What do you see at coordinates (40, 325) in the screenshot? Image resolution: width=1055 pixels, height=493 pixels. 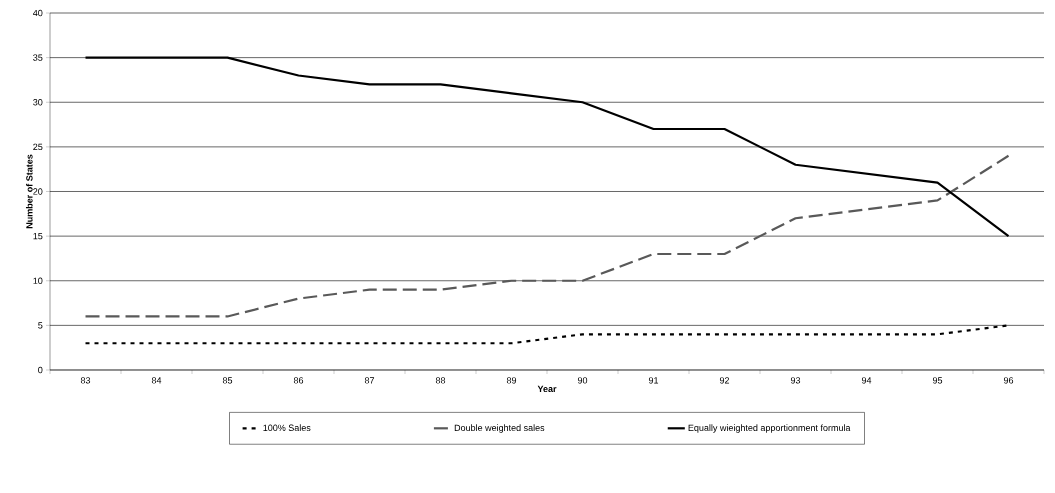 I see `y-tick-label: 5` at bounding box center [40, 325].